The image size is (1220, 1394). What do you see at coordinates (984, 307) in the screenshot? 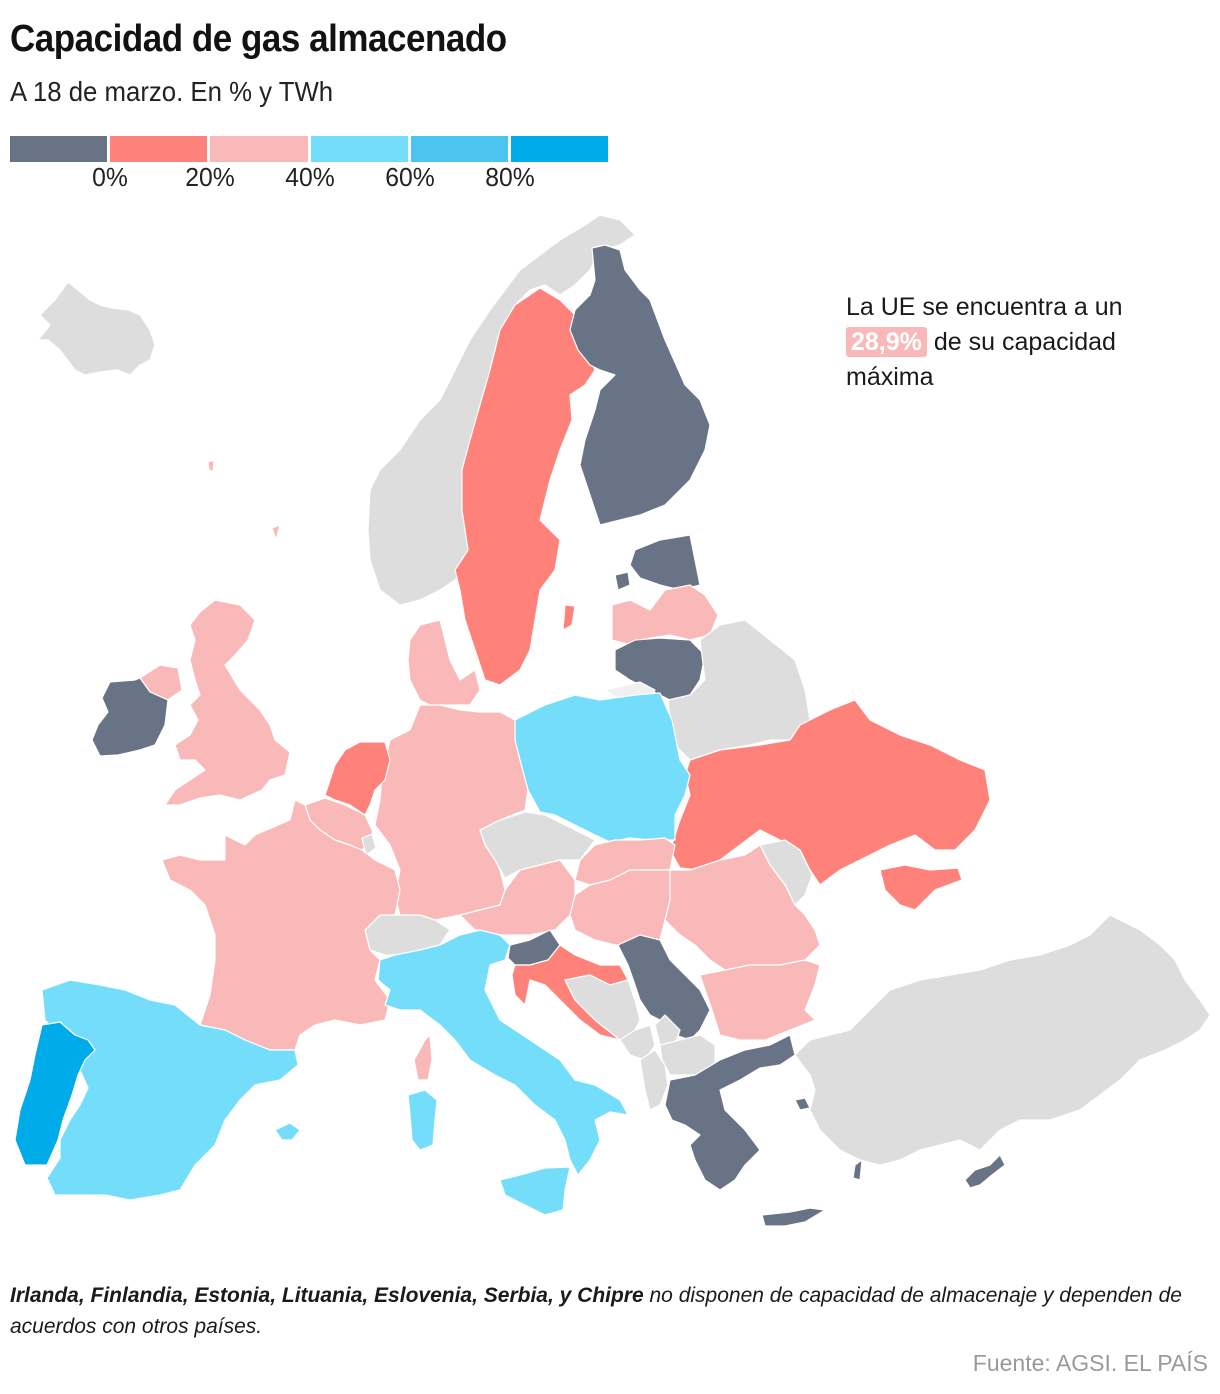
I see `callout-text-before: La UE se encuentra a un` at bounding box center [984, 307].